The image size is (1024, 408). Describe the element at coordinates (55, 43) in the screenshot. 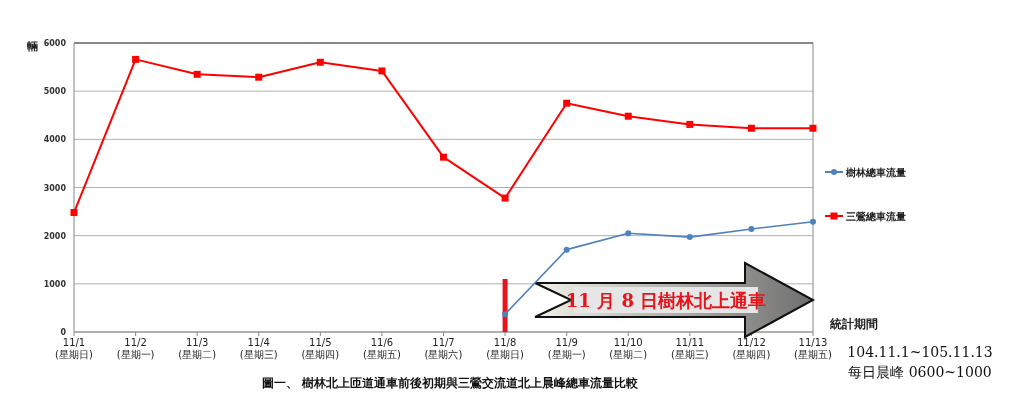

I see `y-tick-label: 6000` at that location.